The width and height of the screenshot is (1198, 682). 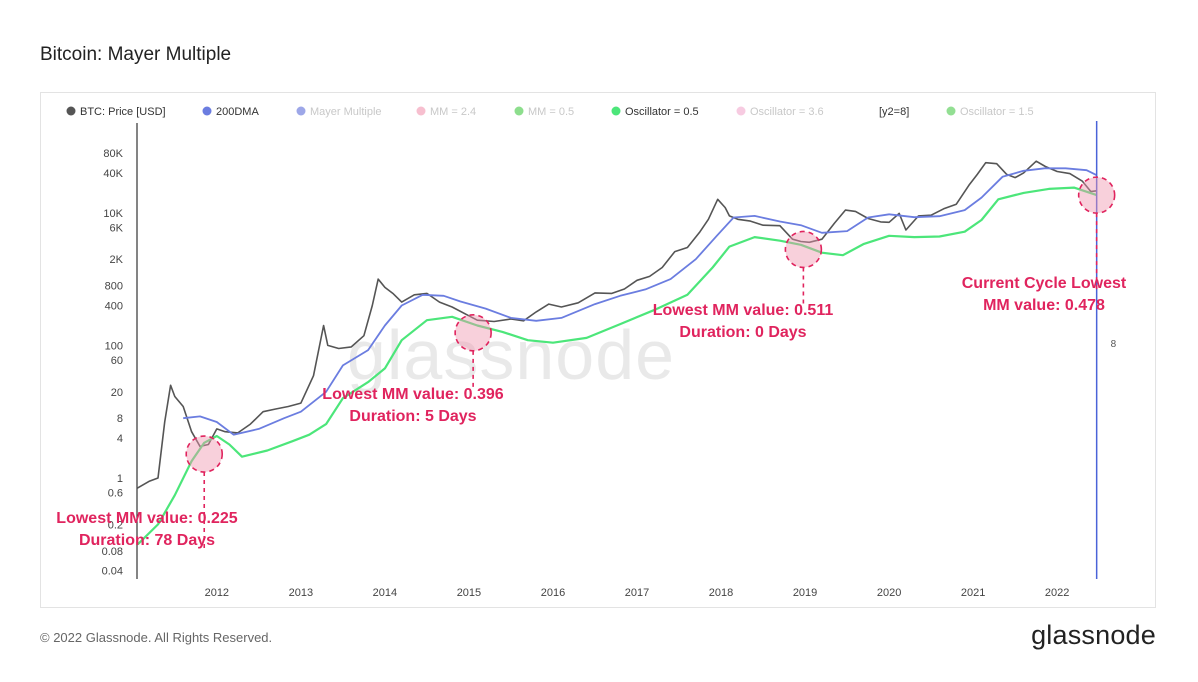 I want to click on x-tick-label: 2015, so click(x=469, y=593).